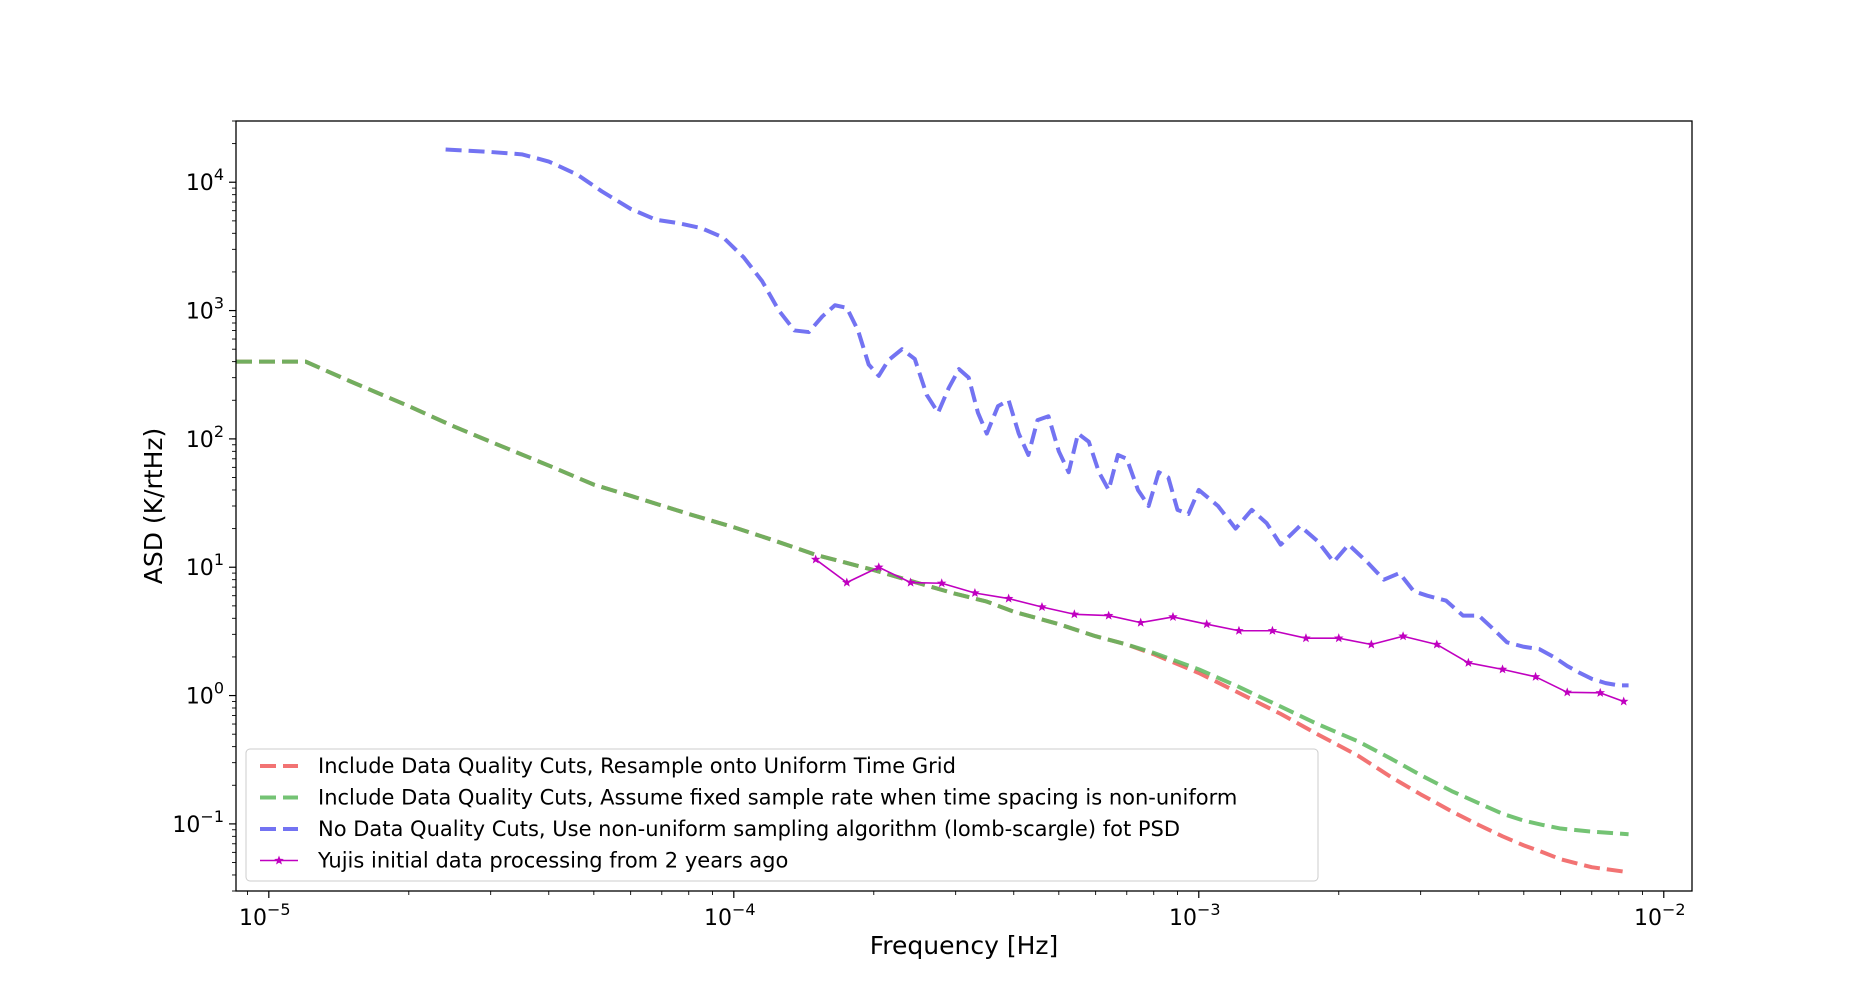 This screenshot has height=989, width=1853. What do you see at coordinates (279, 860) in the screenshot?
I see `legend-marker` at bounding box center [279, 860].